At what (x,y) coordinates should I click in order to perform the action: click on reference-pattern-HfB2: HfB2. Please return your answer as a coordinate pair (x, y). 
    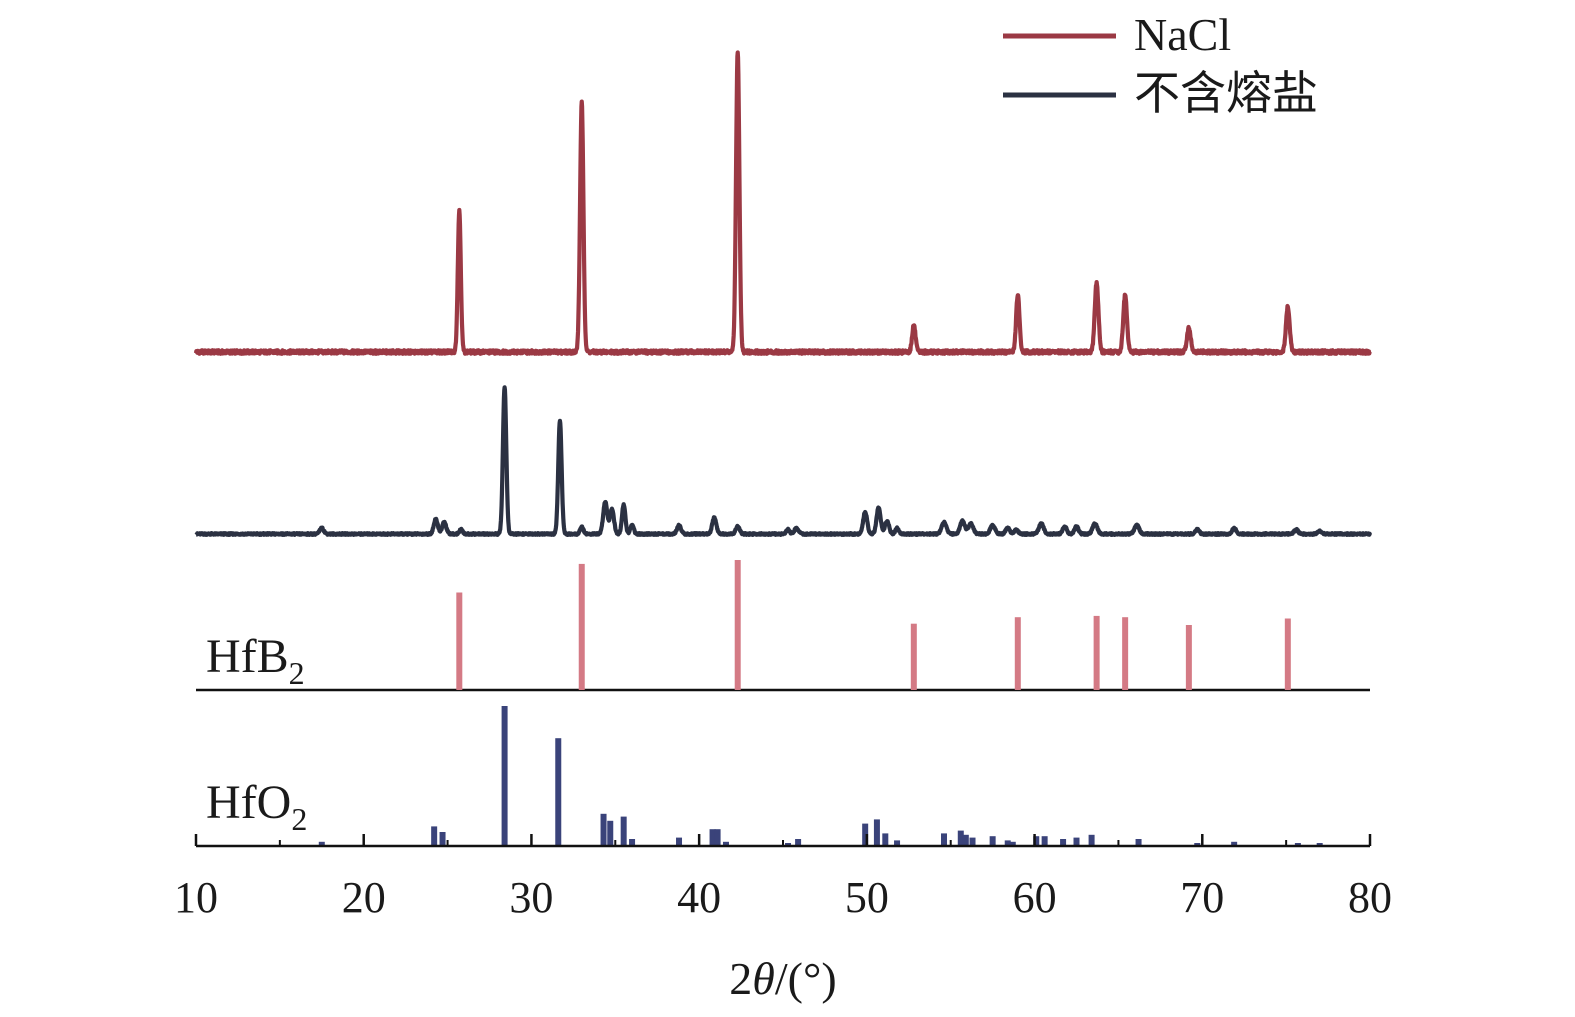
    Looking at the image, I should click on (783, 626).